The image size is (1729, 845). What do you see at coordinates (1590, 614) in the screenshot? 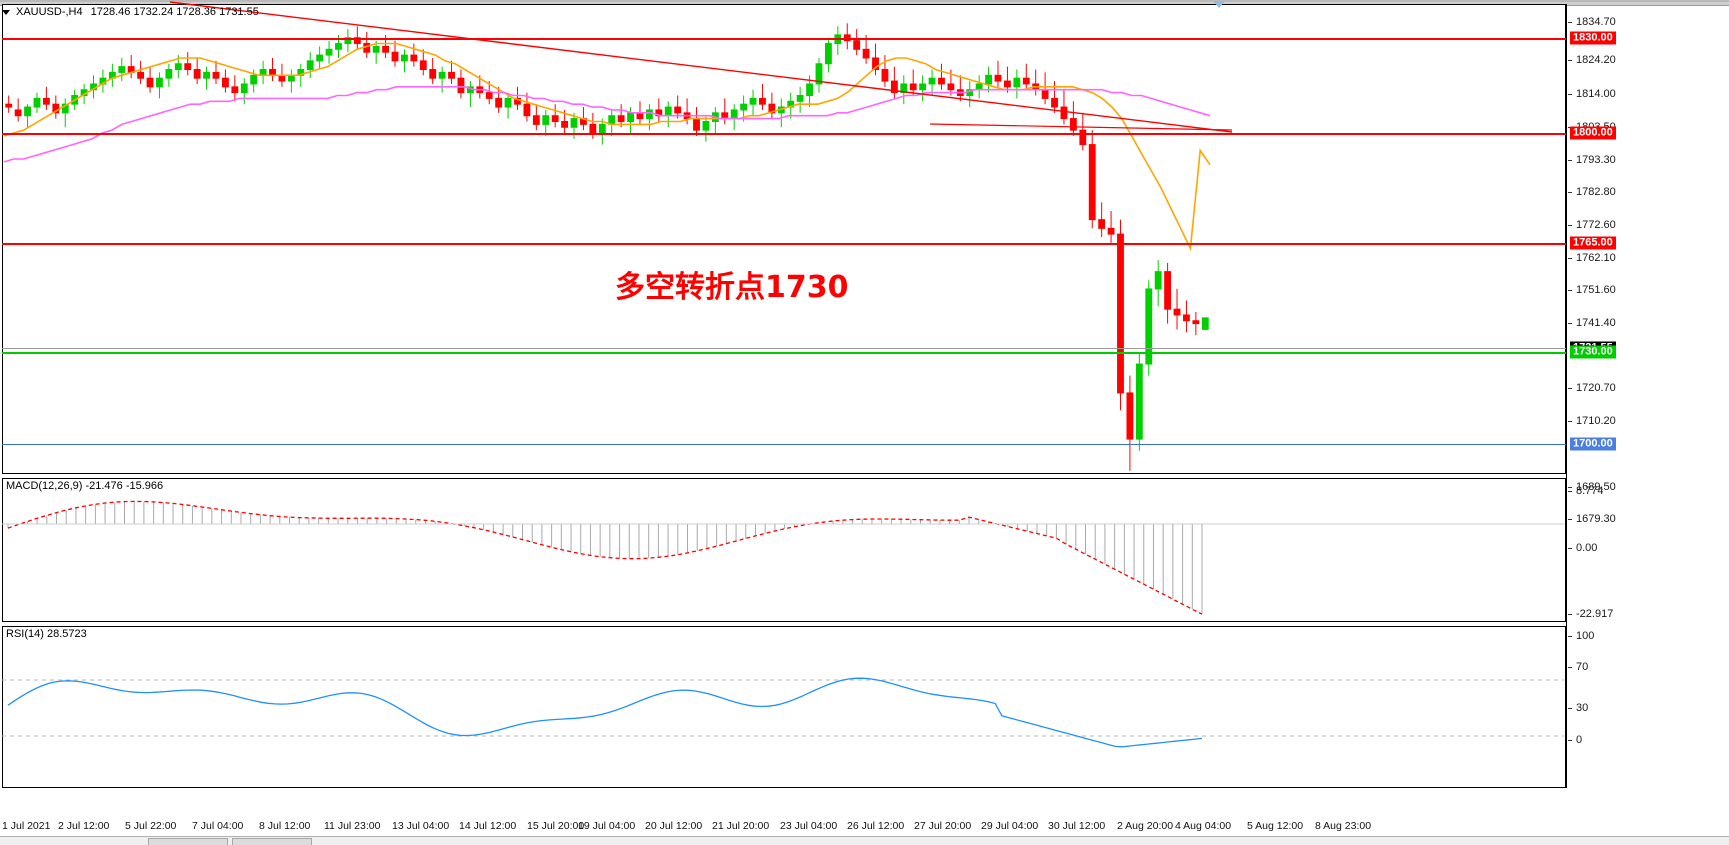
I see `axis-tick-label: -22.917` at bounding box center [1590, 614].